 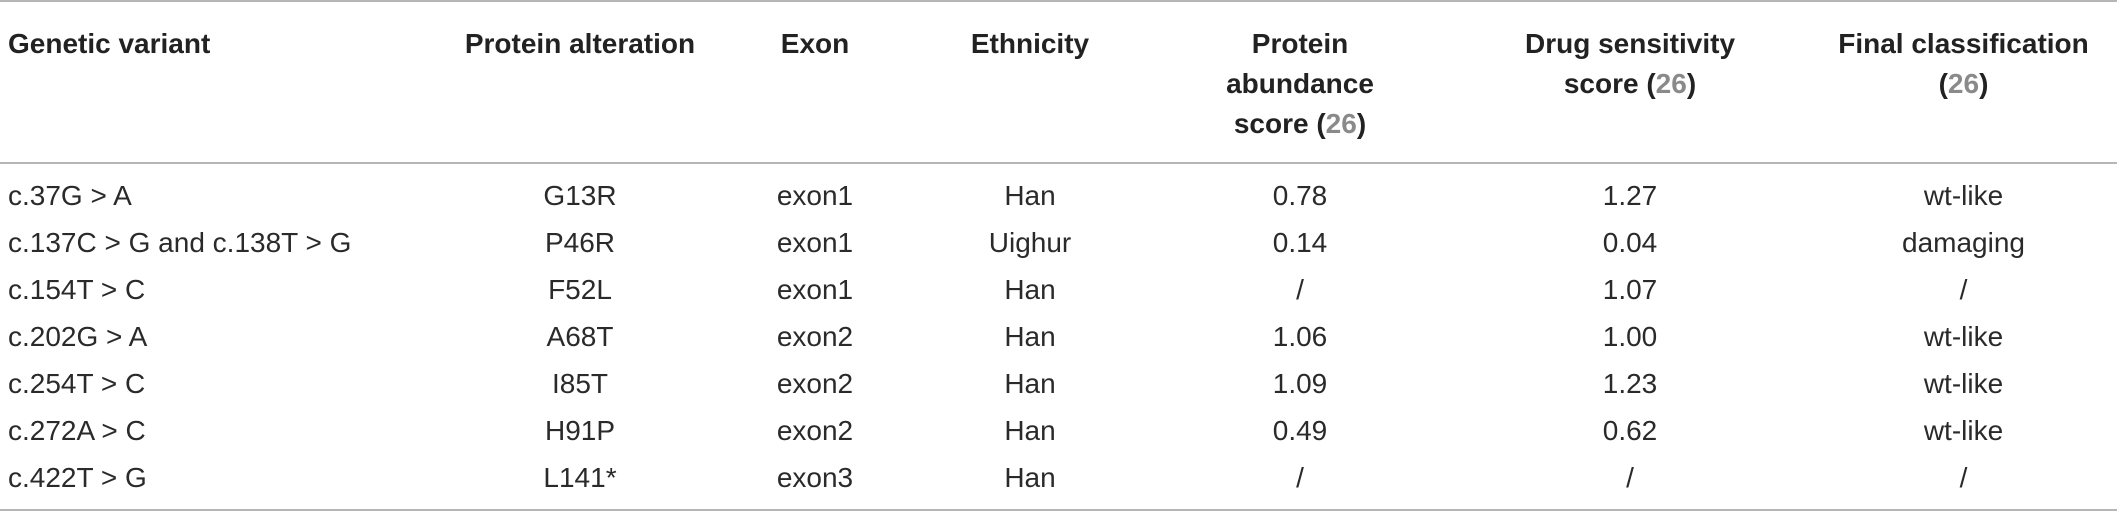 What do you see at coordinates (1630, 63) in the screenshot?
I see `header-drug-sensitivity-text: Drug sensitivity score (` at bounding box center [1630, 63].